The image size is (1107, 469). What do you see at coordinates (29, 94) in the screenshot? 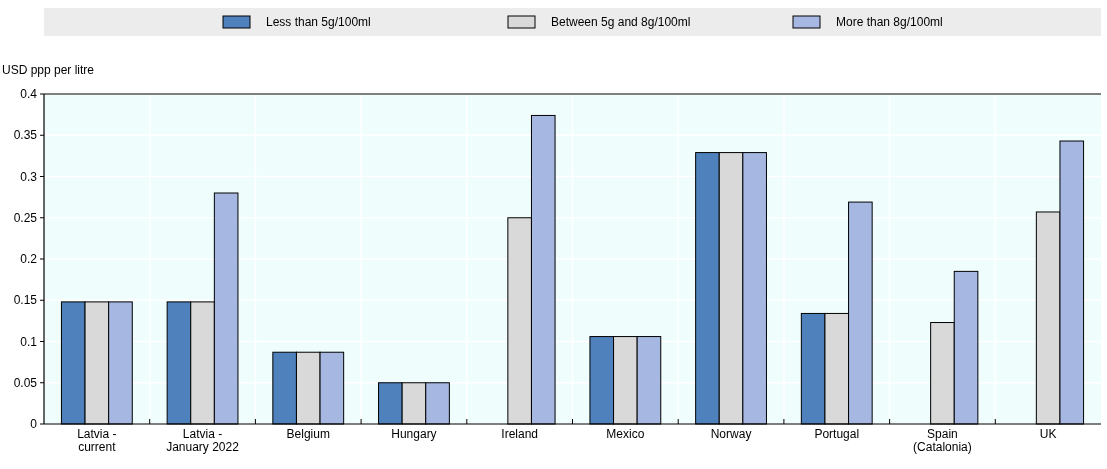
I see `y-tick-label: 0.4` at bounding box center [29, 94].